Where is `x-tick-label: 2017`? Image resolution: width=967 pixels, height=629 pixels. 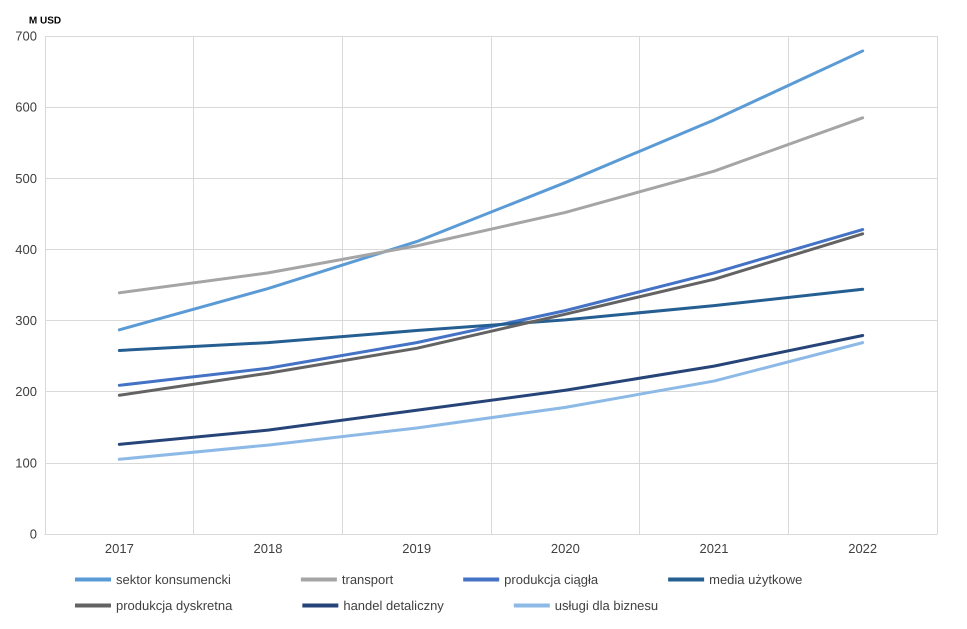
x-tick-label: 2017 is located at coordinates (119, 548).